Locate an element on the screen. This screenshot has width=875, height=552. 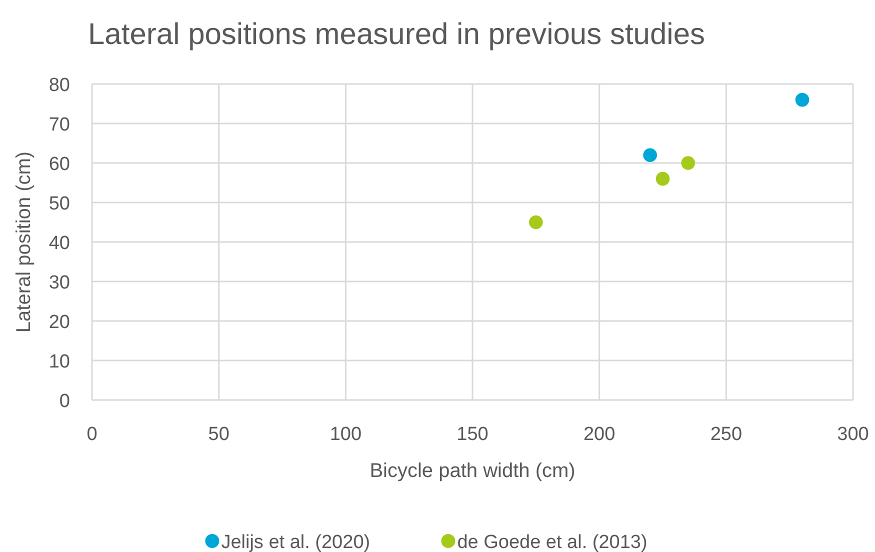
x-tick-label: 50 is located at coordinates (219, 434).